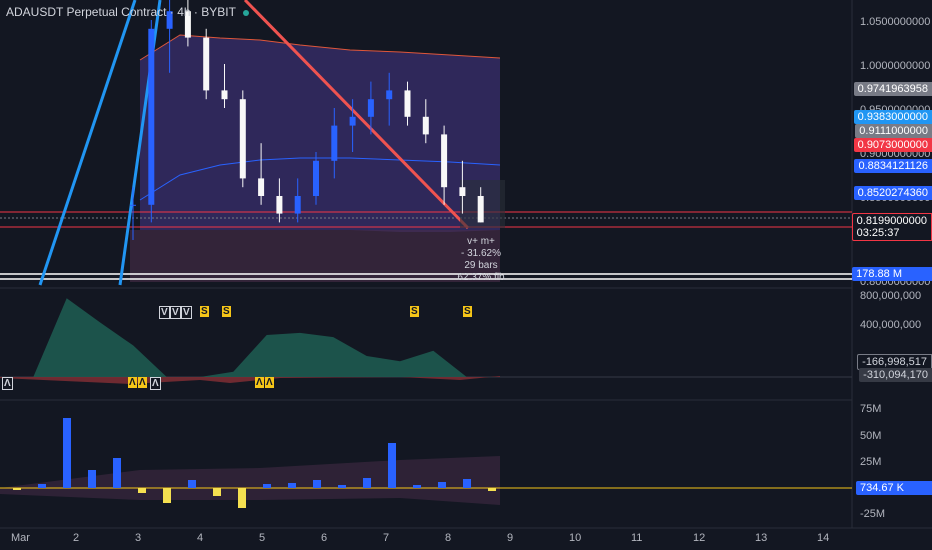 The image size is (932, 550). Describe the element at coordinates (895, 22) in the screenshot. I see `price-tick: 1.0500000000` at that location.